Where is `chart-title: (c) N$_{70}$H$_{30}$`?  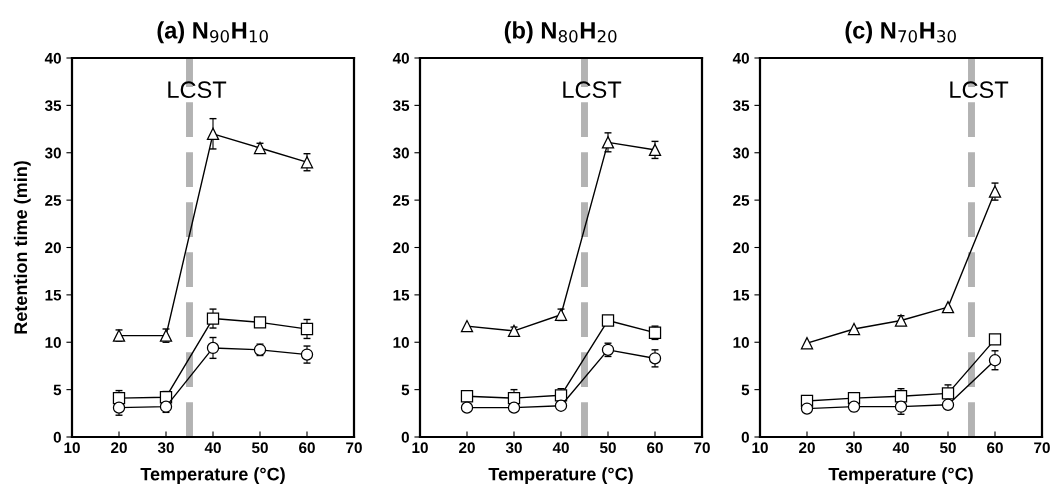
chart-title: (c) N$_{70}$H$_{30}$ is located at coordinates (900, 32).